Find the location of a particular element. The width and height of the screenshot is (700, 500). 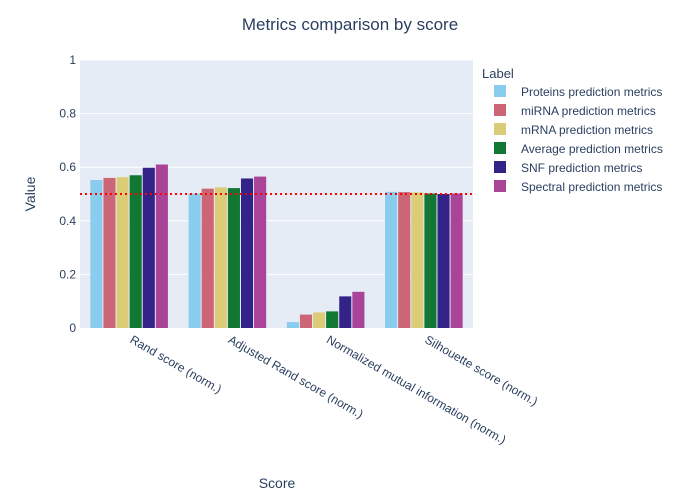

legend-label: Proteins prediction metrics is located at coordinates (591, 92).